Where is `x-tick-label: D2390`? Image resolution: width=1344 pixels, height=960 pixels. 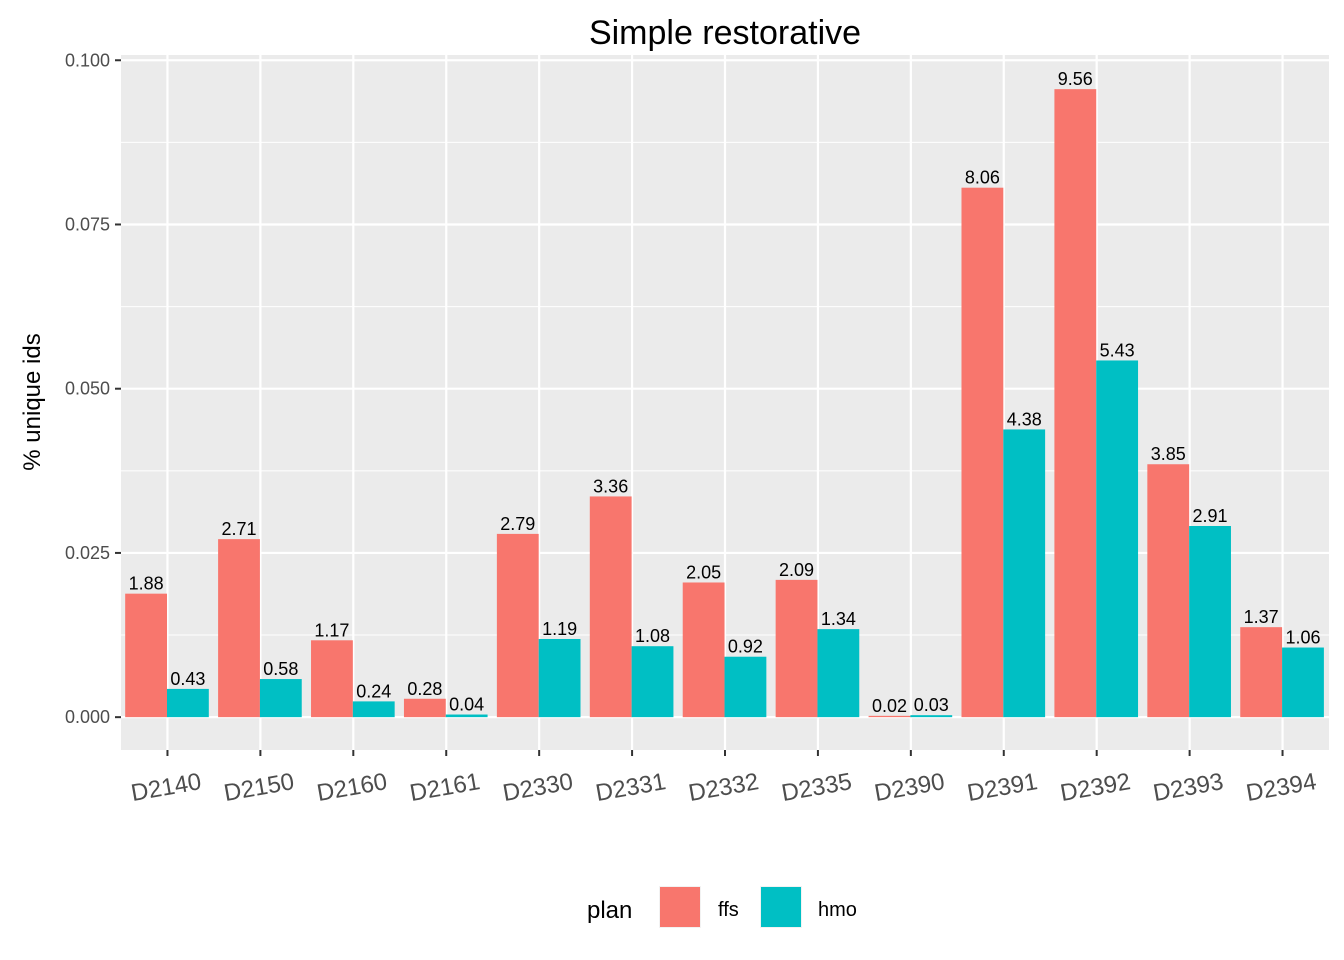 x-tick-label: D2390 is located at coordinates (909, 787).